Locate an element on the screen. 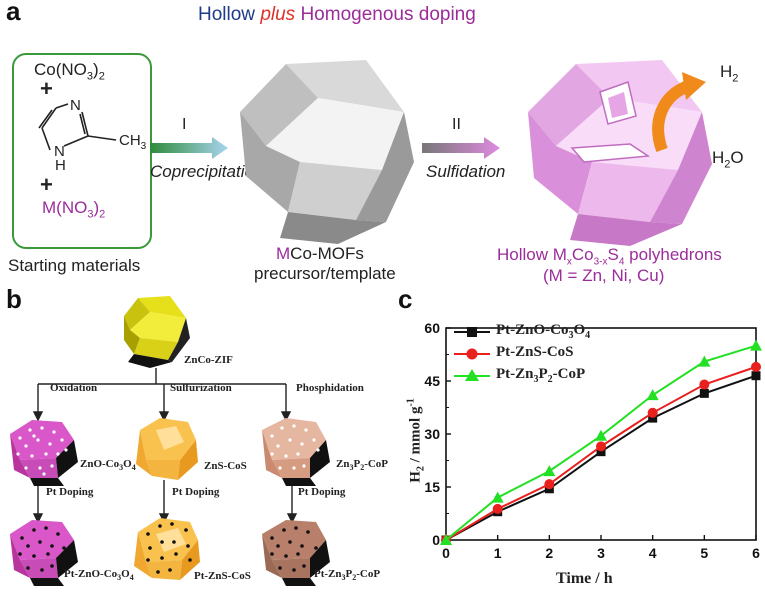 The image size is (765, 595). y-tick-label: 30 is located at coordinates (432, 434).